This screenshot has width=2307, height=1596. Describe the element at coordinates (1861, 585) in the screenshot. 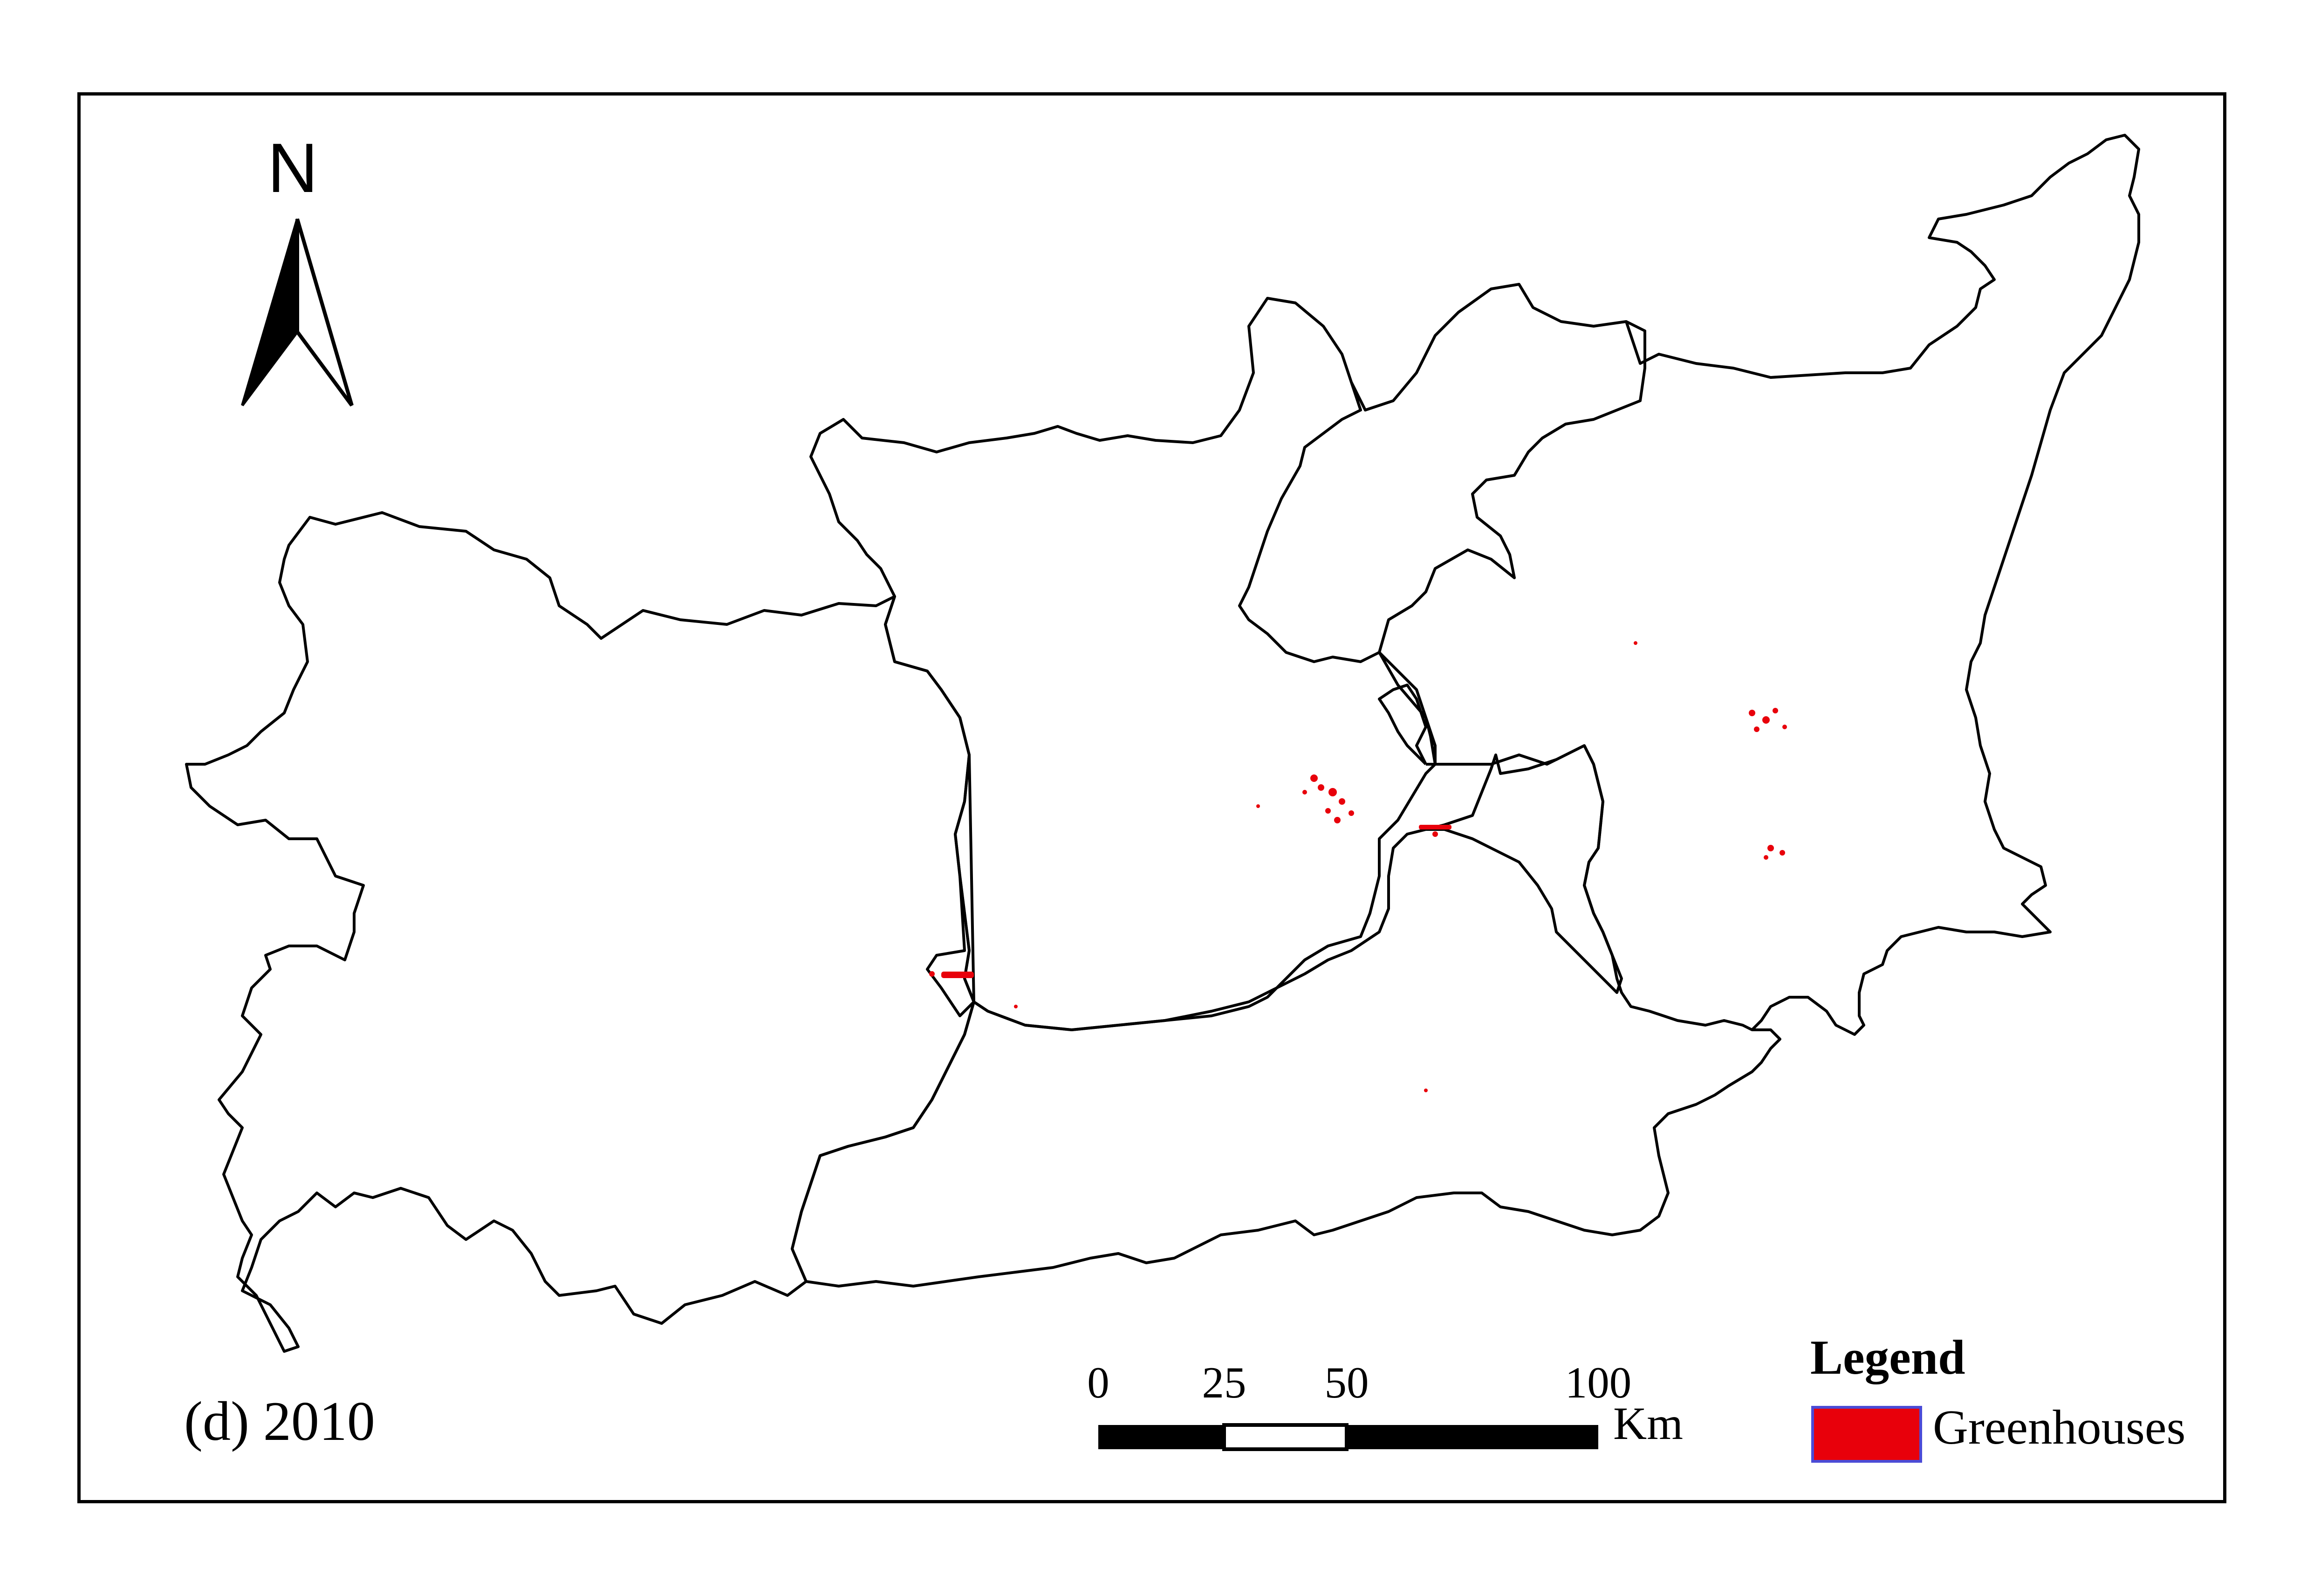

I see `district-boundary-northeast` at that location.